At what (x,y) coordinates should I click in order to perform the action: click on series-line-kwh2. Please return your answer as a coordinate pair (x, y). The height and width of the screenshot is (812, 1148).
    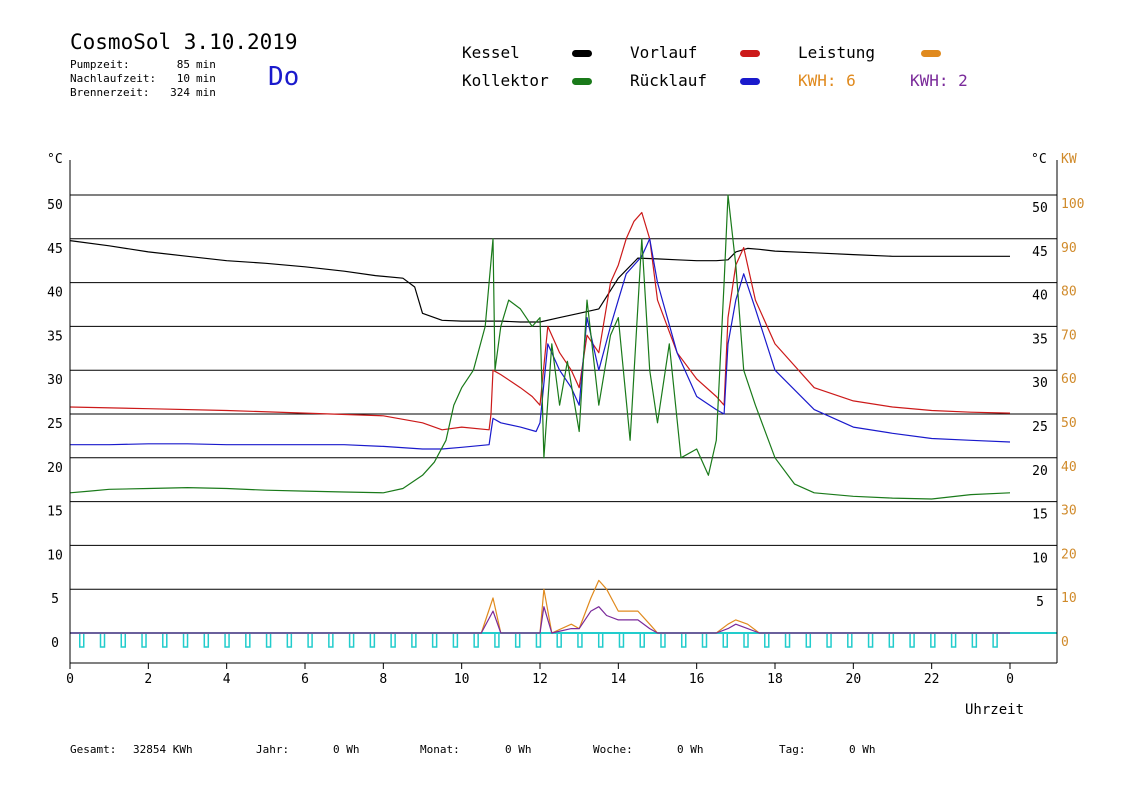
    Looking at the image, I should click on (540, 620).